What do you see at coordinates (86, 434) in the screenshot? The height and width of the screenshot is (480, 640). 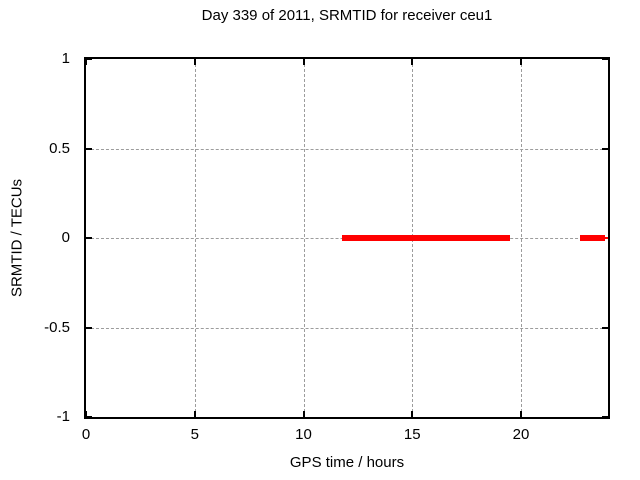 I see `x-tick-label: 0` at bounding box center [86, 434].